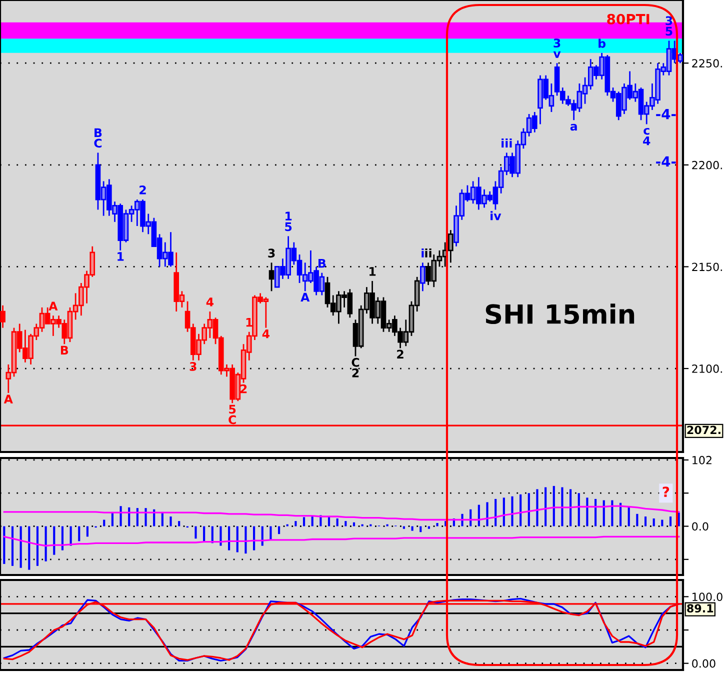  What do you see at coordinates (646, 137) in the screenshot?
I see `text: c 4` at bounding box center [646, 137].